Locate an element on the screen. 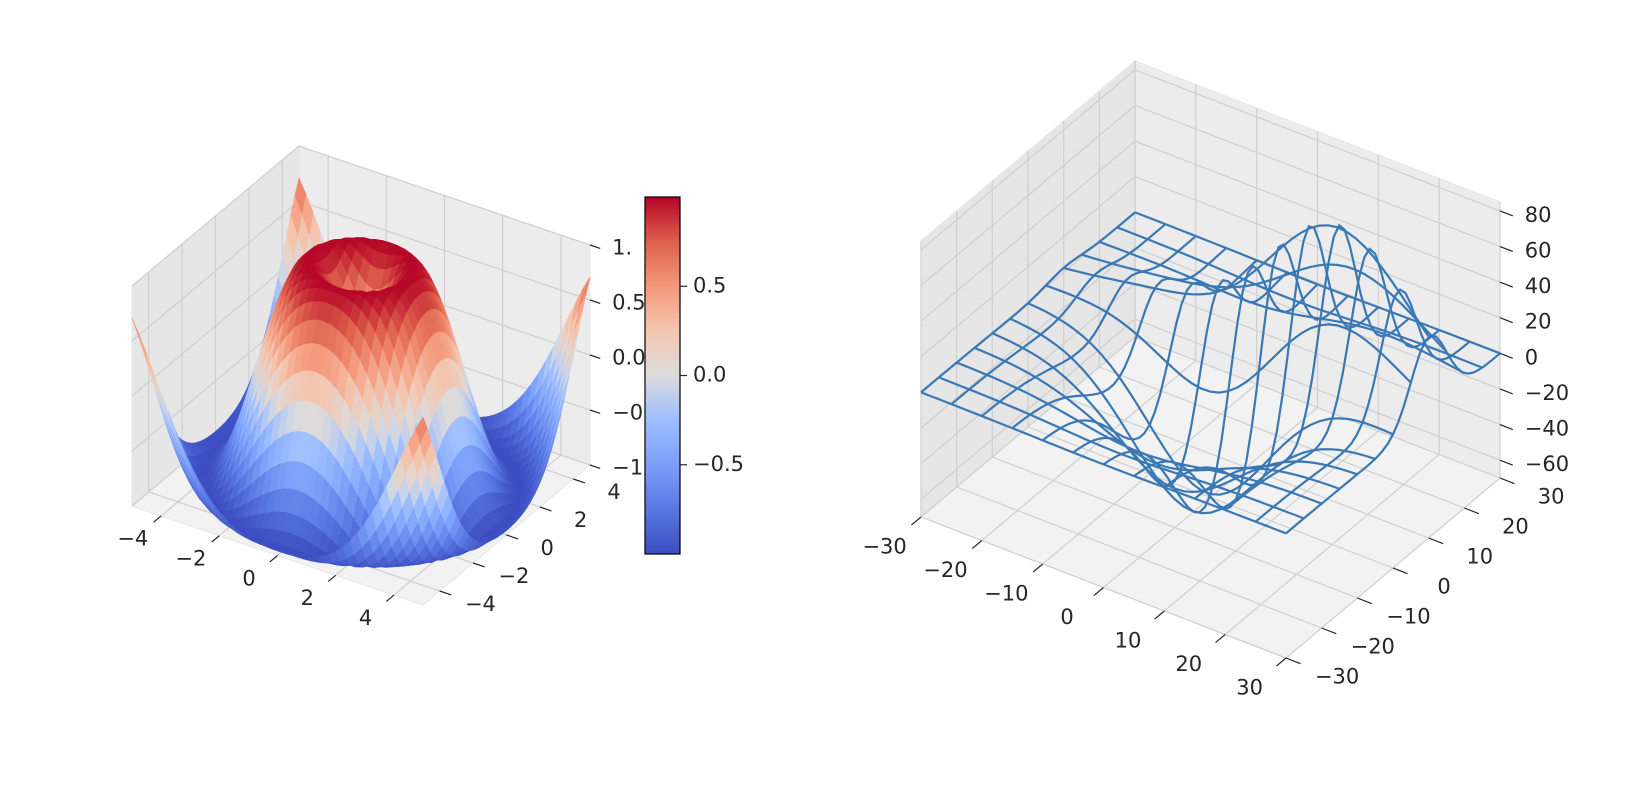  colorbar-tick-label: 0.5 is located at coordinates (709, 285).